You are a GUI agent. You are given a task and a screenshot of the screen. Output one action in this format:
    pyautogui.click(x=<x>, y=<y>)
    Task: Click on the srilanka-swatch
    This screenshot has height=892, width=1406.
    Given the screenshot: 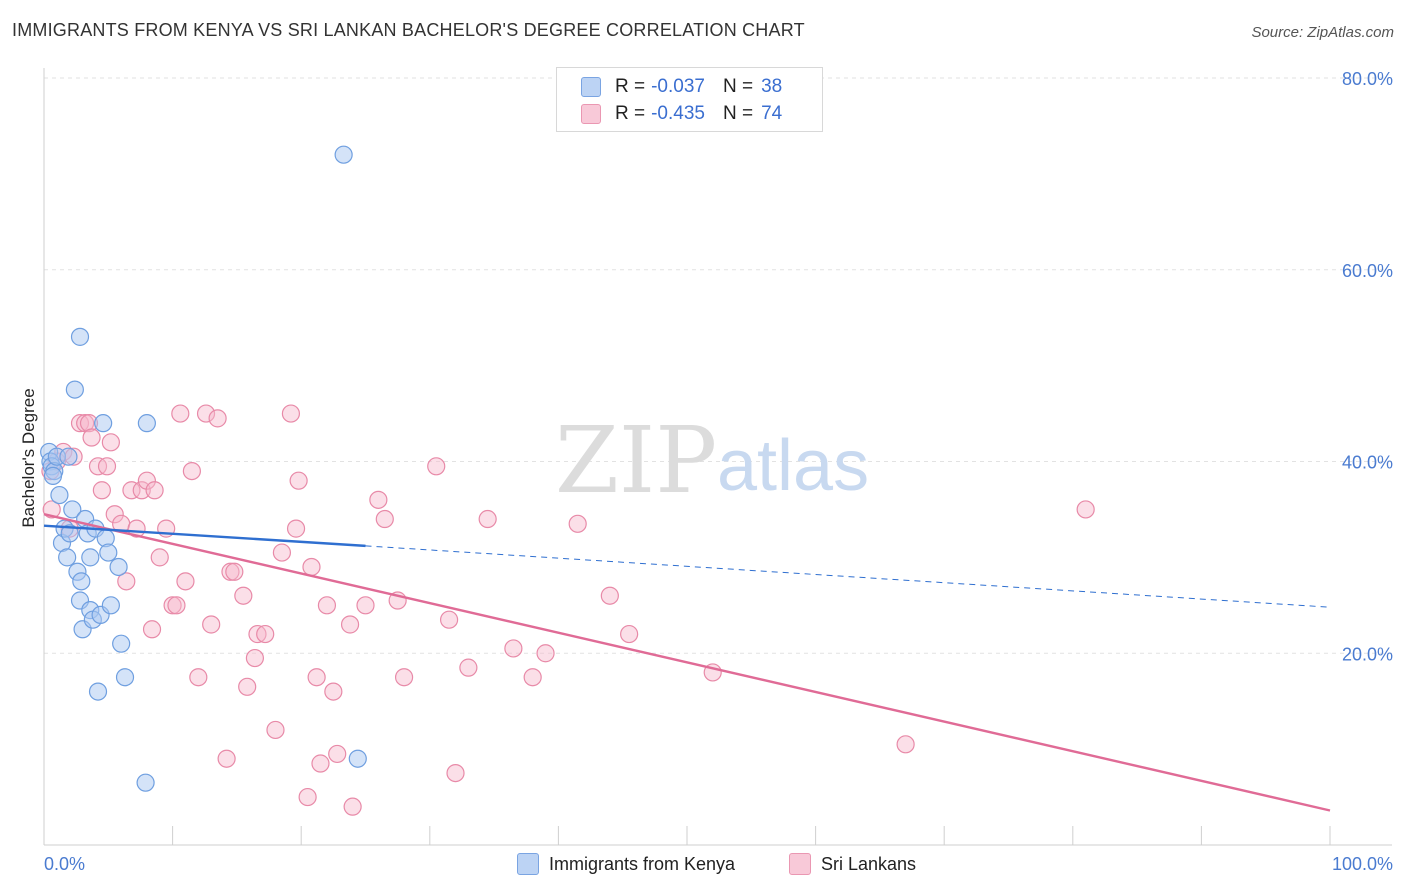 What is the action you would take?
    pyautogui.click(x=591, y=114)
    